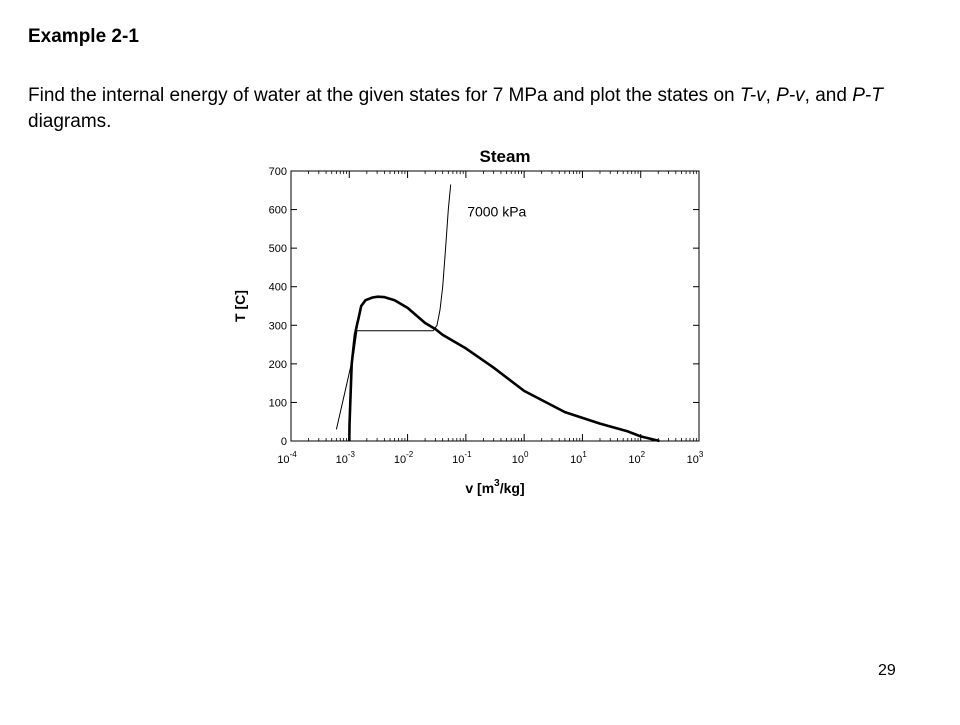 This screenshot has height=725, width=960. Describe the element at coordinates (278, 249) in the screenshot. I see `y-tick-label: 500` at that location.